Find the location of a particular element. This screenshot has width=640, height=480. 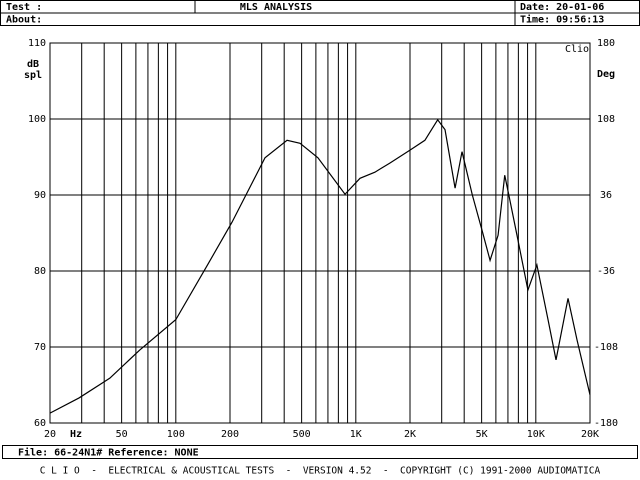

window-title: MLS ANALYSIS is located at coordinates (276, 7).